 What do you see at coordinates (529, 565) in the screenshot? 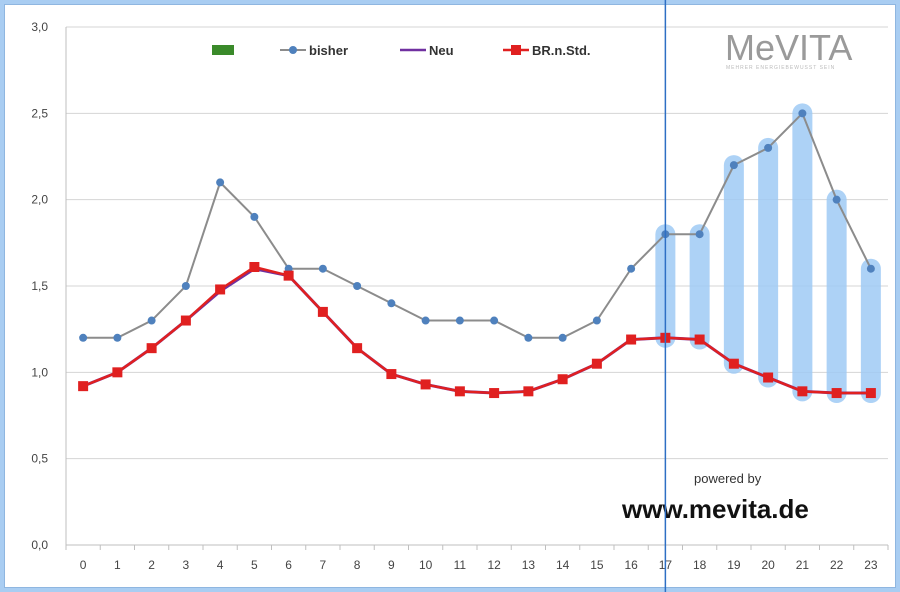
I see `x-tick-label: 13` at bounding box center [529, 565].